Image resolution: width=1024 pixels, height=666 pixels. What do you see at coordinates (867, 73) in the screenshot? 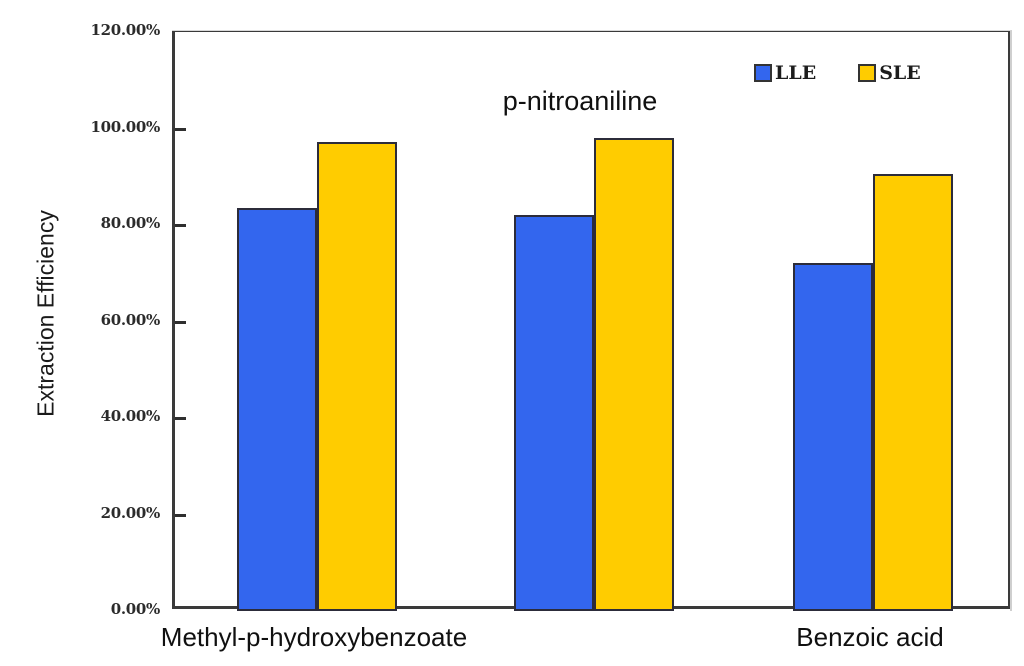
I see `legend-swatch-sle-icon` at bounding box center [867, 73].